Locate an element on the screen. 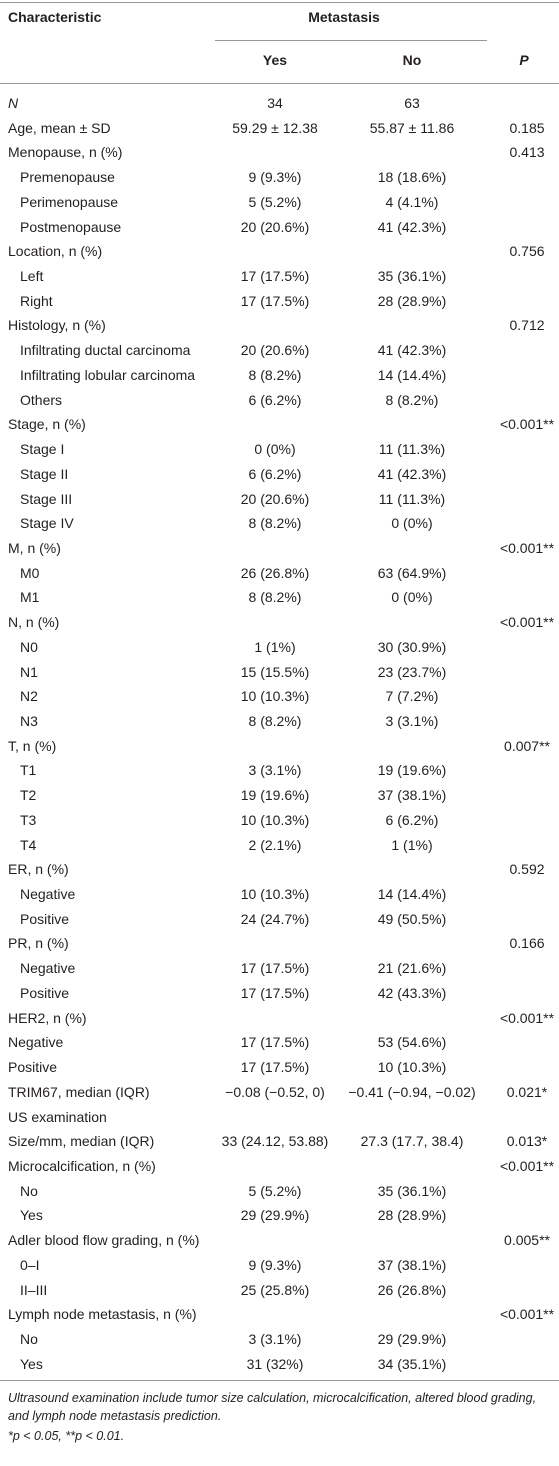 This screenshot has width=559, height=1466. no-value: 29 (29.9%) is located at coordinates (412, 1339).